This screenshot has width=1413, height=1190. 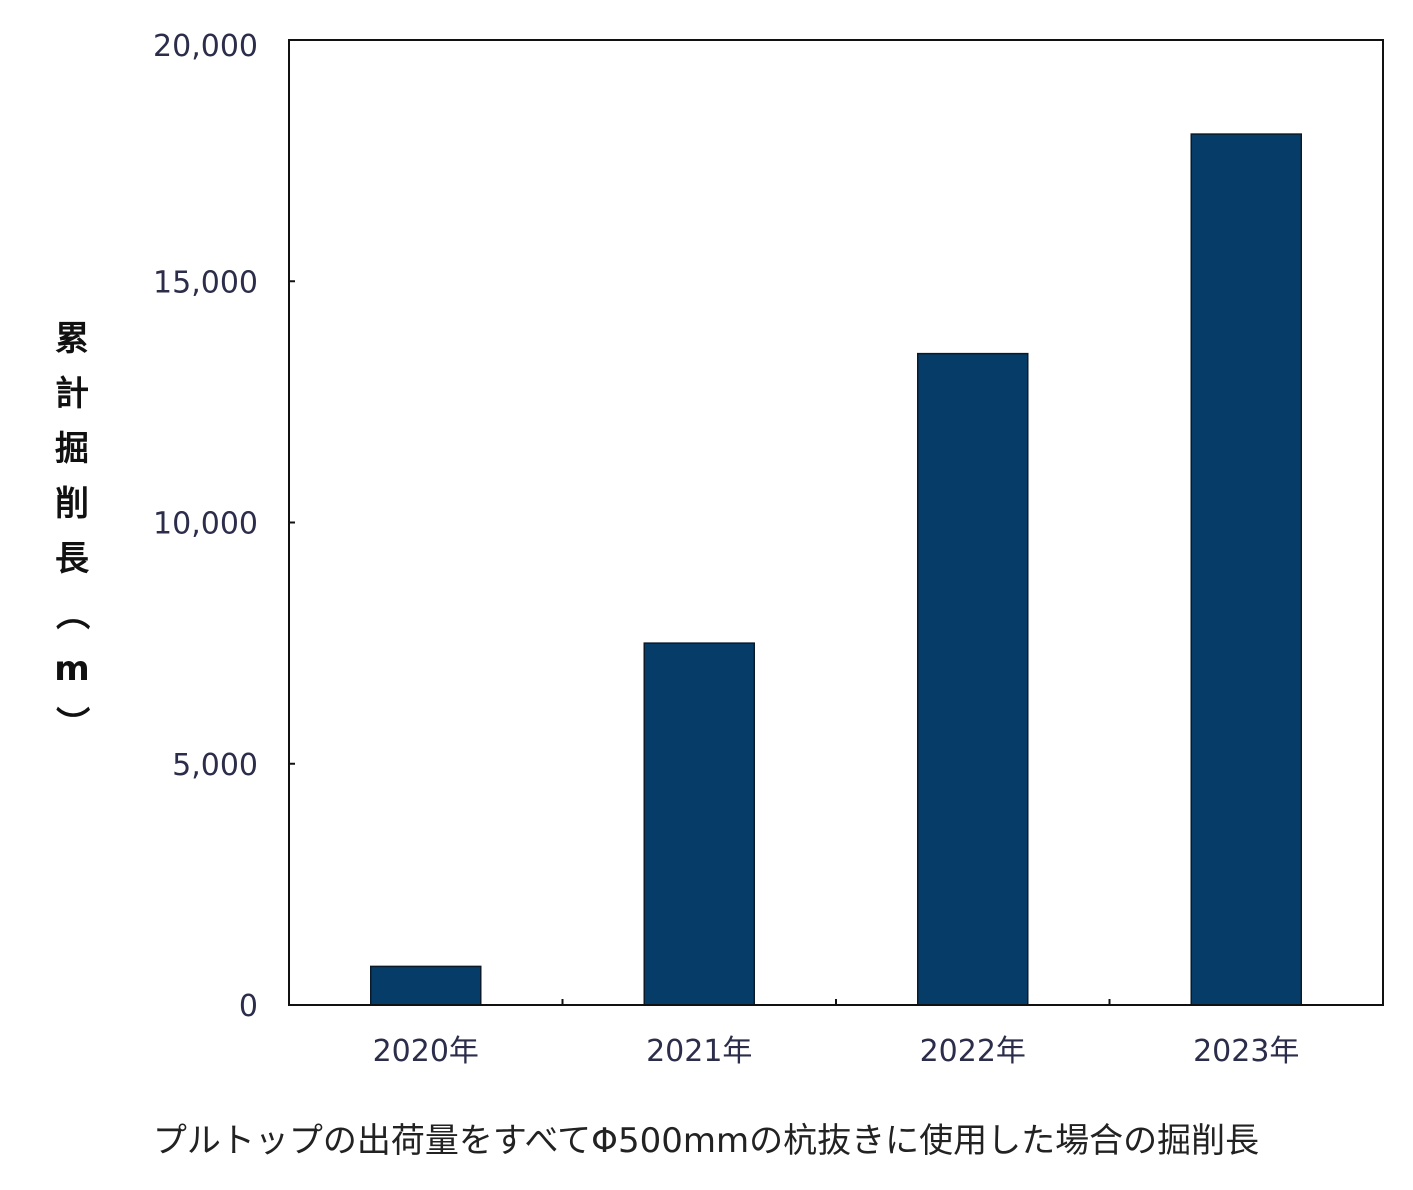 I want to click on y-tick-label: 5,000, so click(x=215, y=765).